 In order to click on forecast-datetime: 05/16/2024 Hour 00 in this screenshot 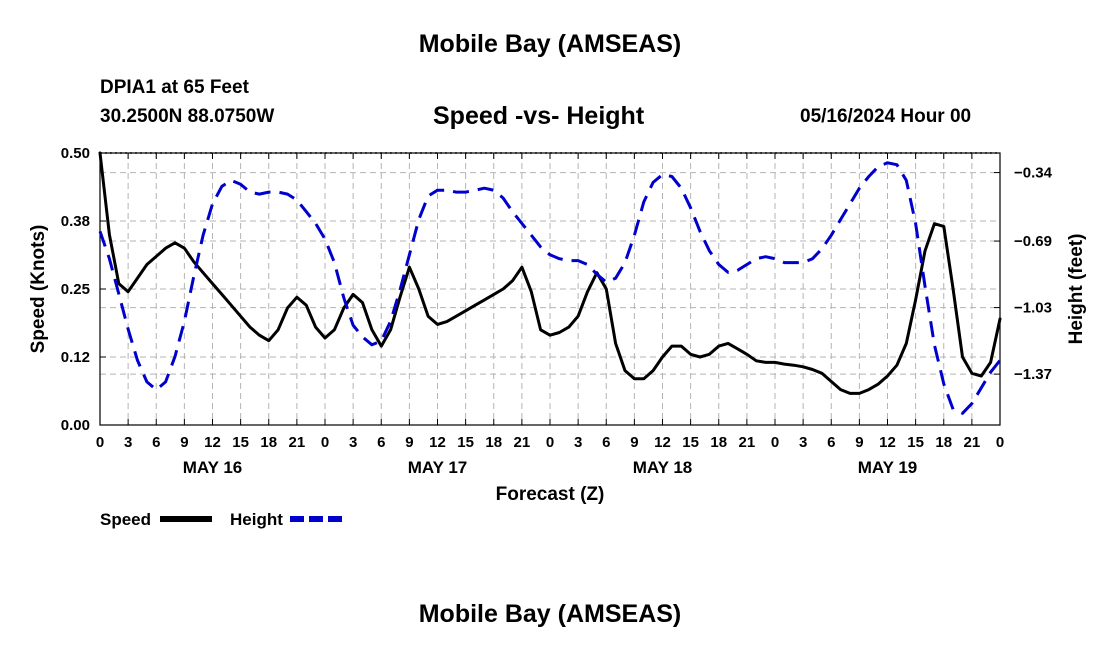, I will do `click(886, 116)`.